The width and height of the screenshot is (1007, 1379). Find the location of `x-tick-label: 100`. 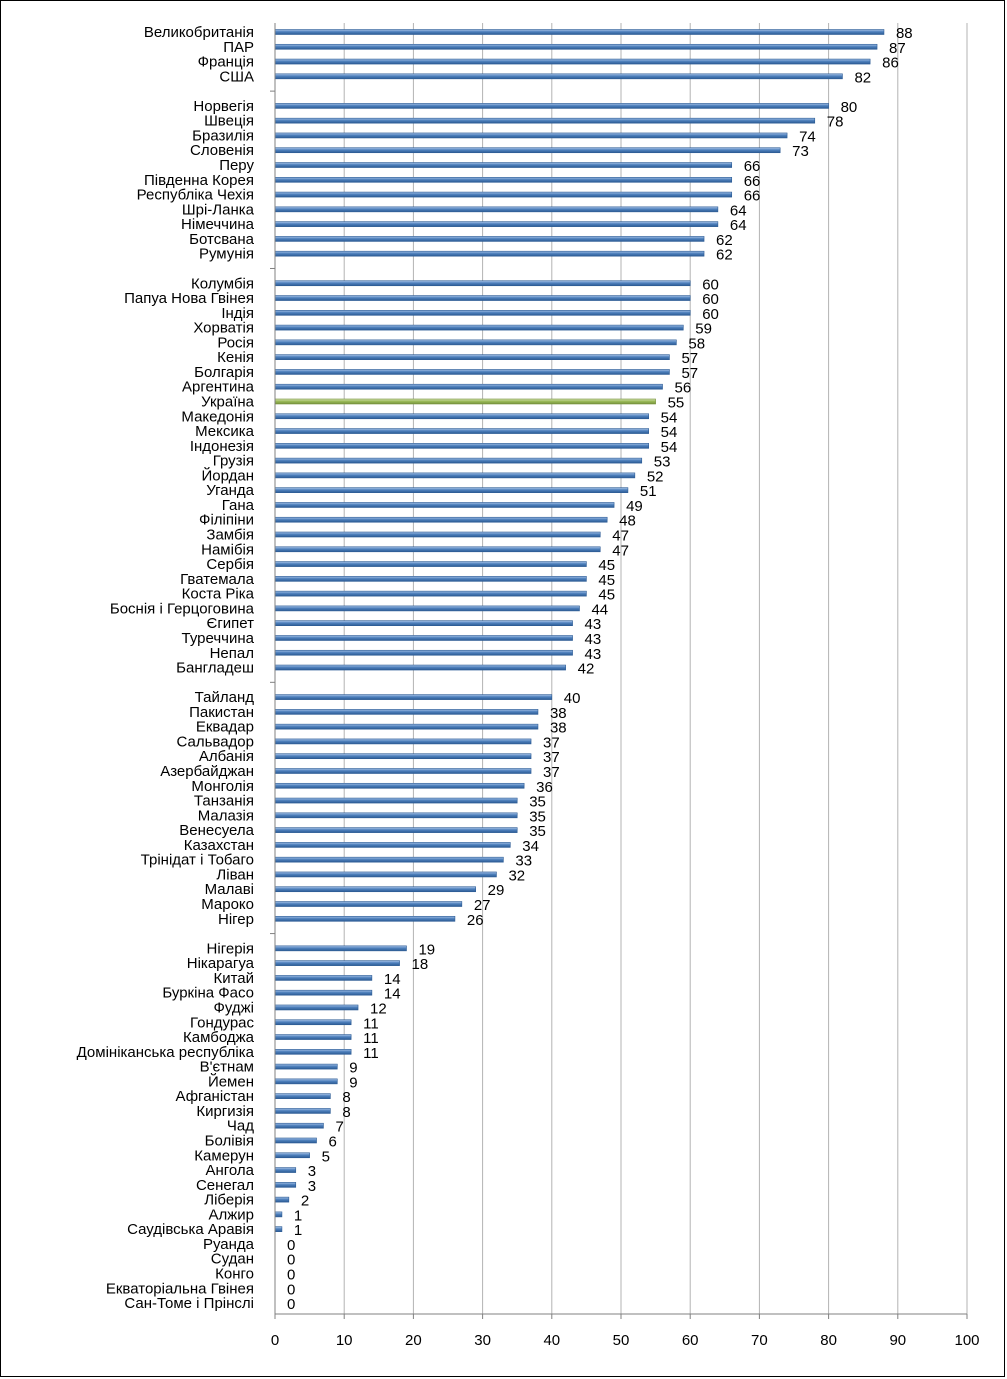

x-tick-label: 100 is located at coordinates (966, 1340).